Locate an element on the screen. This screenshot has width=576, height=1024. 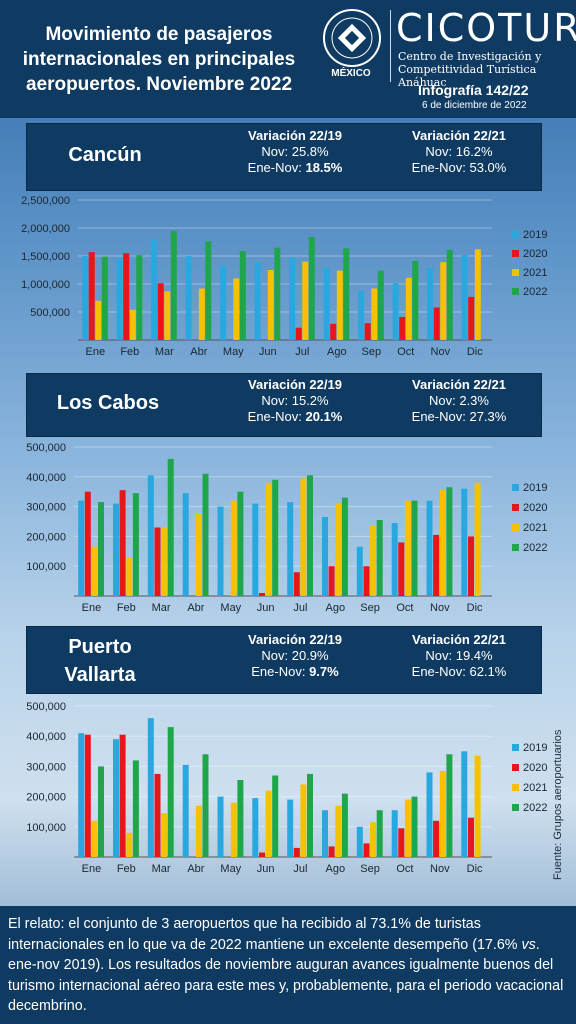
x-tick-label: Oct is located at coordinates (404, 869).